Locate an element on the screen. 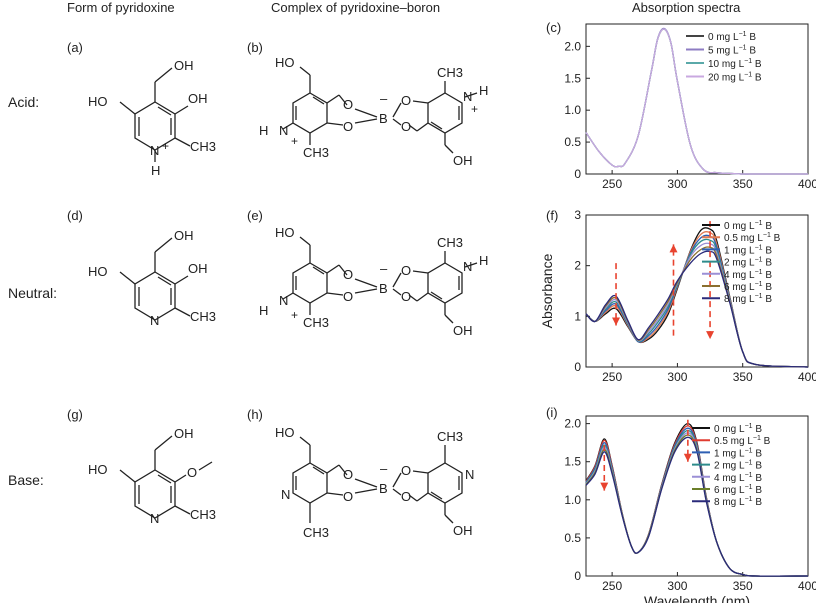  atom-ho: HO is located at coordinates (285, 432).